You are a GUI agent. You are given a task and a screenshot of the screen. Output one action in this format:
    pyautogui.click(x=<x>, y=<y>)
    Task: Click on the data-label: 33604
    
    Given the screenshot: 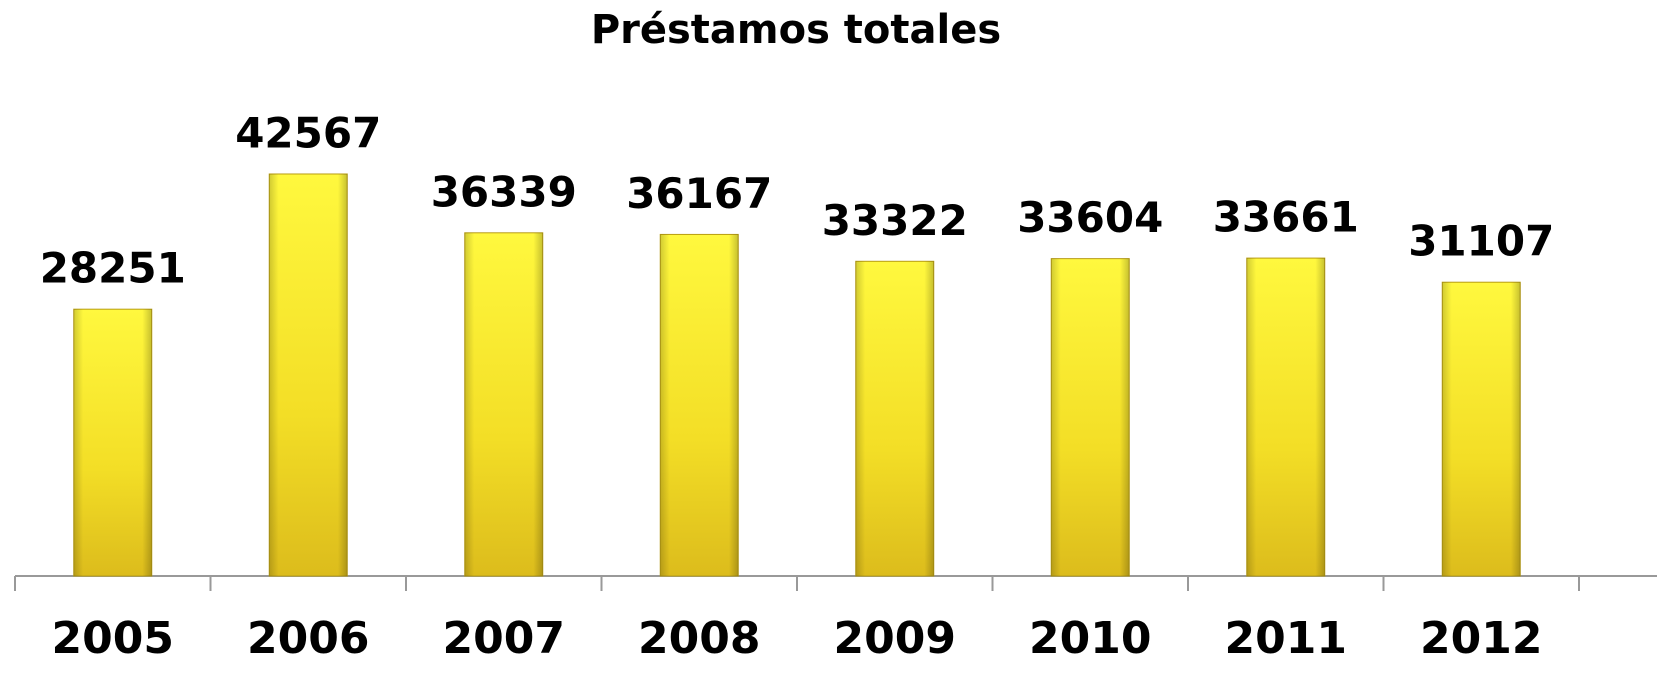 What is the action you would take?
    pyautogui.click(x=1090, y=217)
    